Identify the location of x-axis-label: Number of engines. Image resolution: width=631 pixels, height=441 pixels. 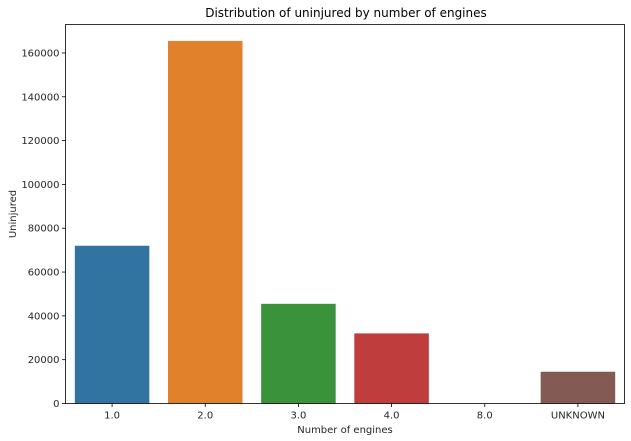
(344, 430).